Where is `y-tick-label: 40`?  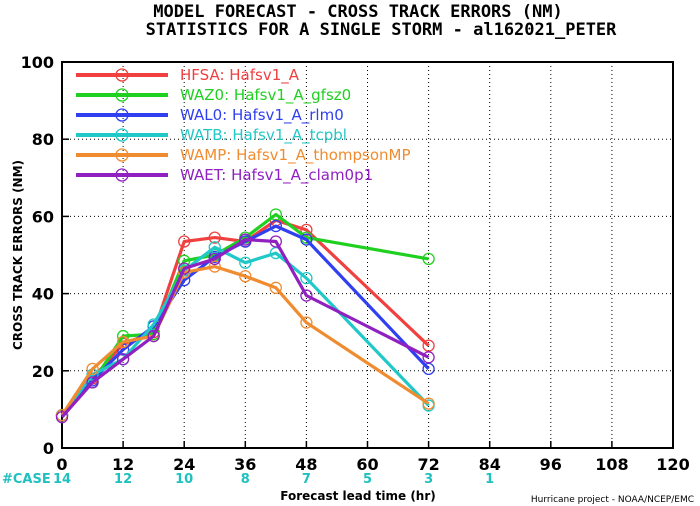
y-tick-label: 40 is located at coordinates (43, 294).